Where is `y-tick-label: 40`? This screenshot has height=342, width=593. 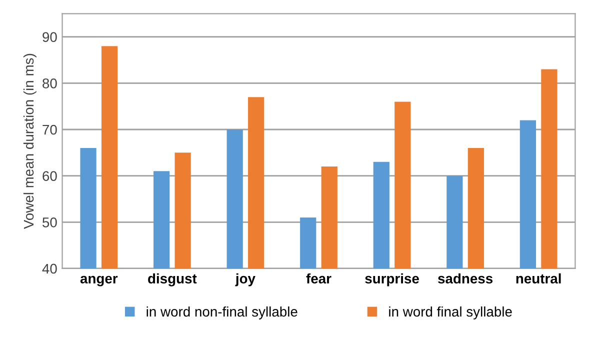
y-tick-label: 40 is located at coordinates (49, 269).